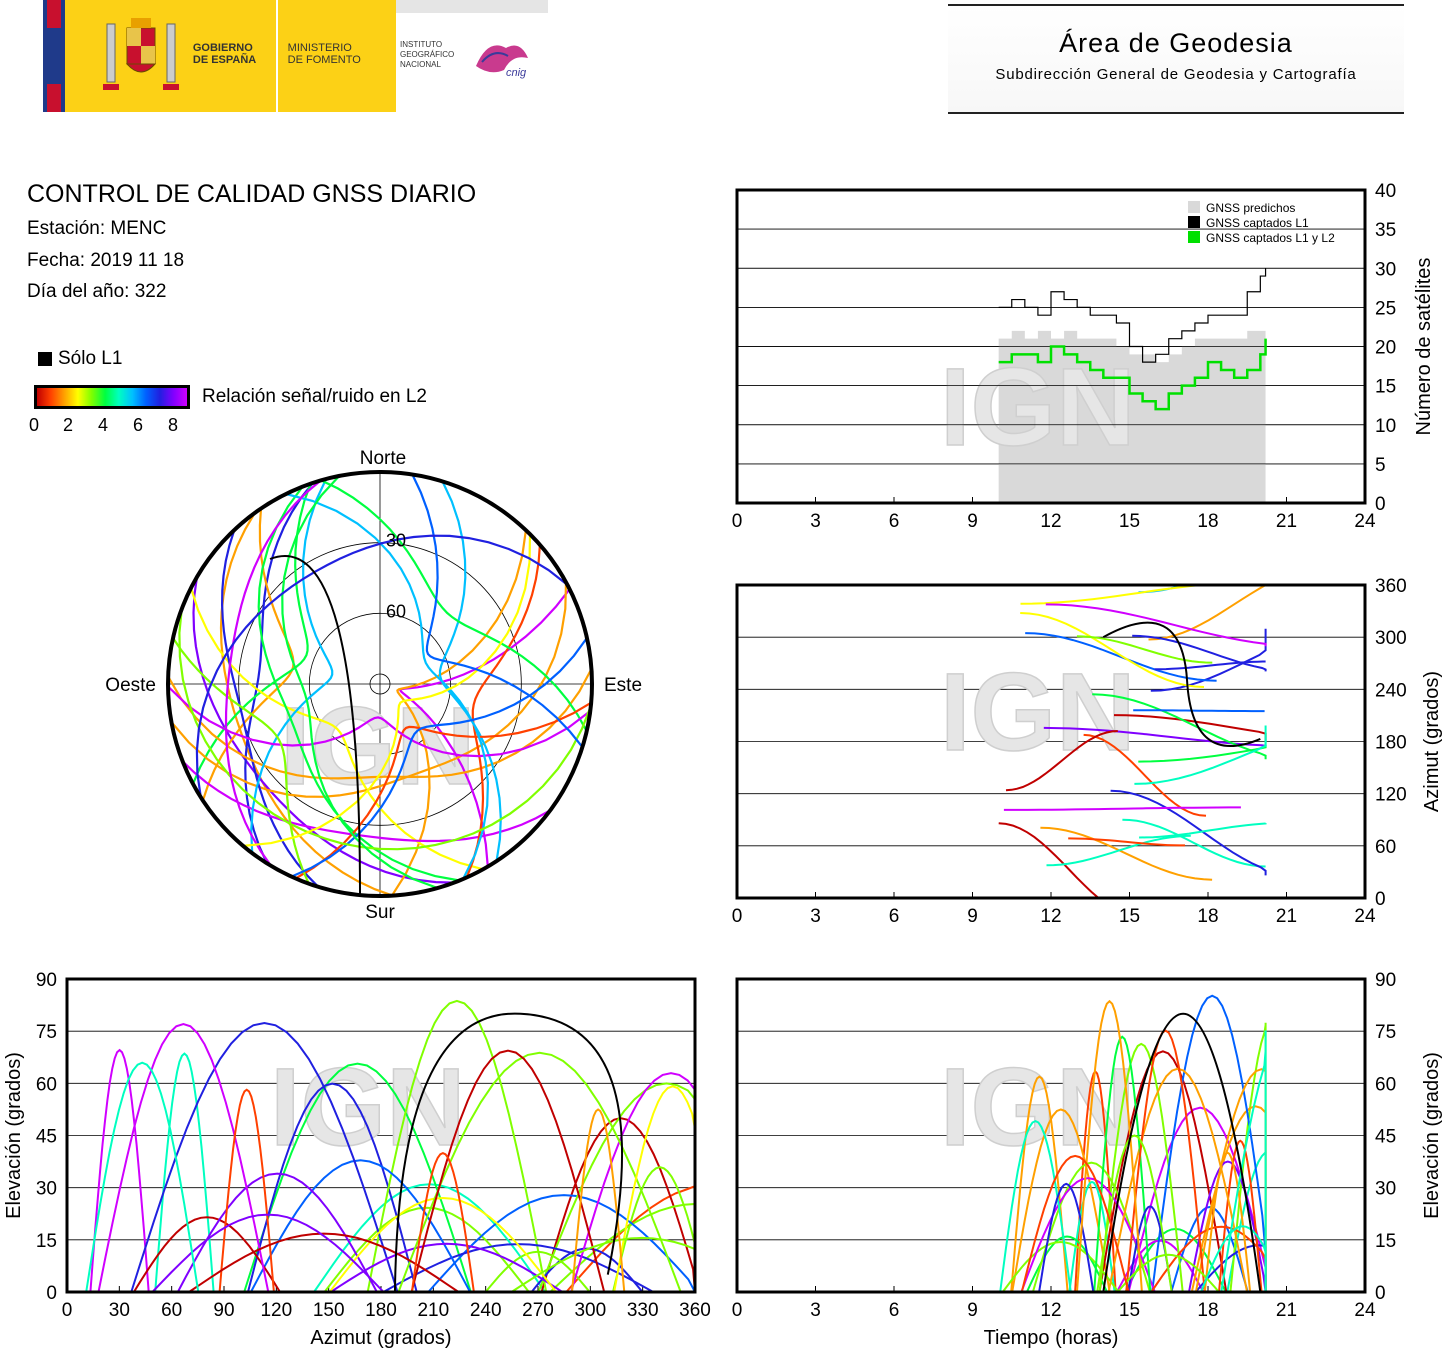 This screenshot has width=1445, height=1350. Describe the element at coordinates (381, 1310) in the screenshot. I see `x-tick-label: 180` at that location.